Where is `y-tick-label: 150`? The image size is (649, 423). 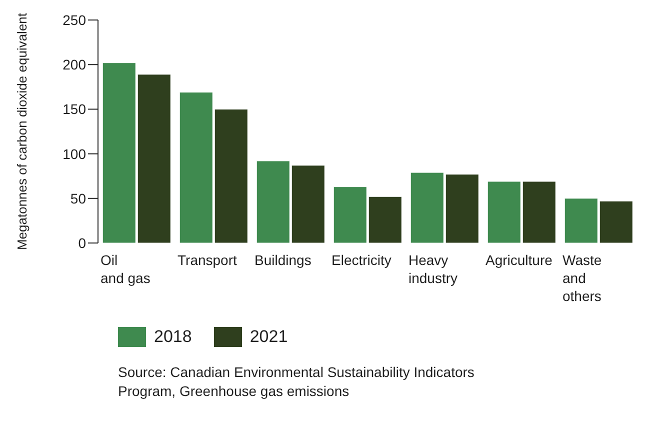
y-tick-label: 150 is located at coordinates (74, 109).